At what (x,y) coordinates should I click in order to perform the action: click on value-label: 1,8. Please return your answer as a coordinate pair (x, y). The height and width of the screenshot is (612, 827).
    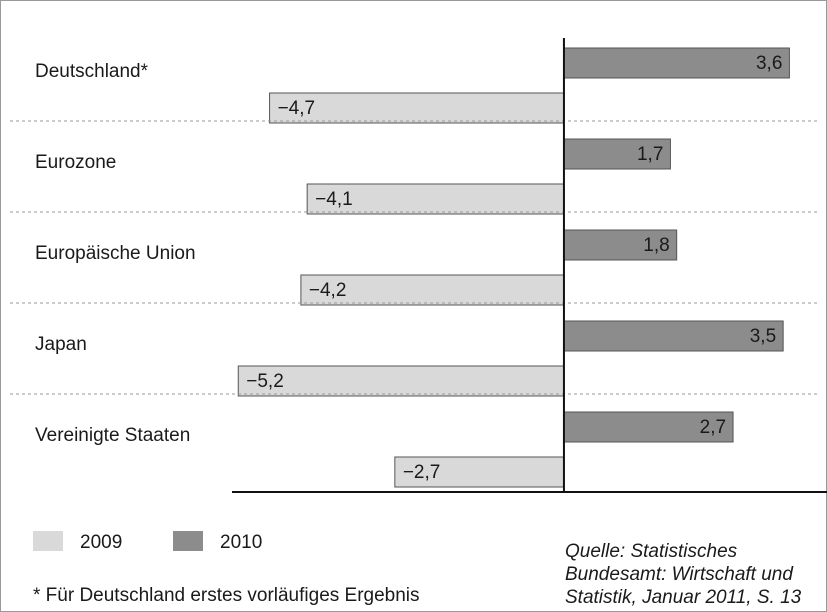
    Looking at the image, I should click on (656, 245).